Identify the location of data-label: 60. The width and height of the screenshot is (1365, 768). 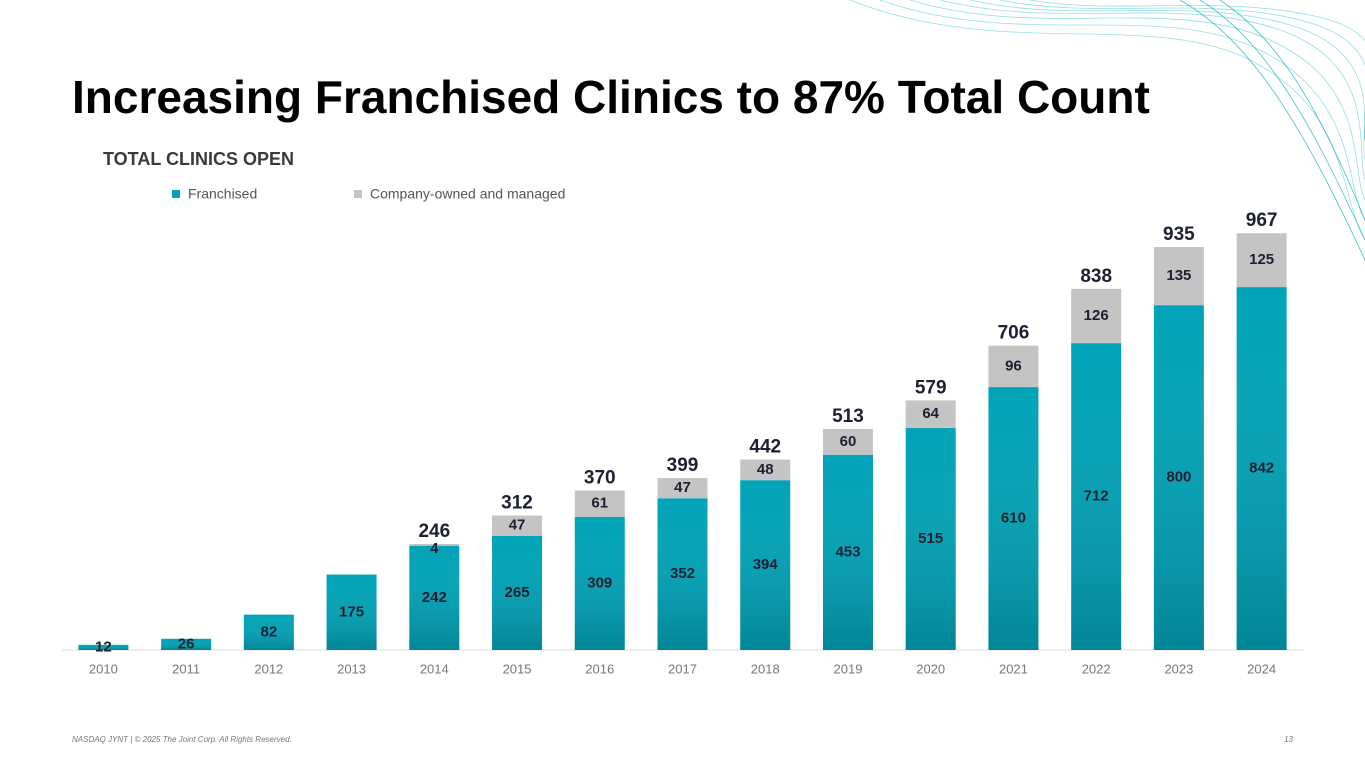
(848, 441).